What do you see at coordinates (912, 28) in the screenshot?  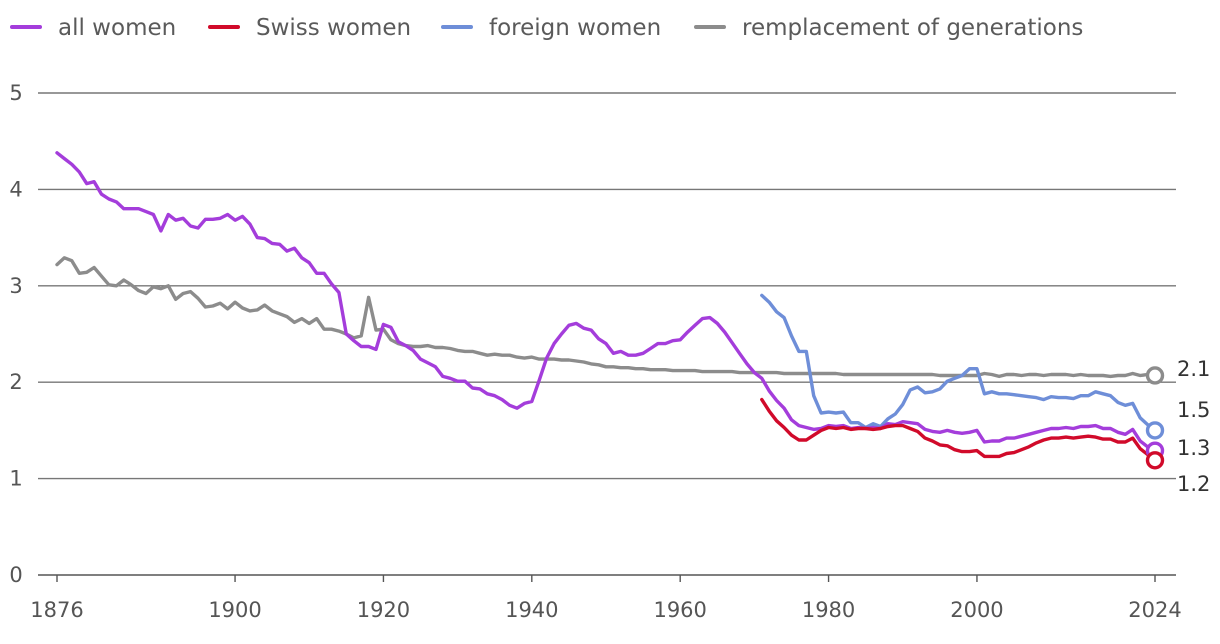 I see `legend-label-remplacement-of-generations: remplacement of generations` at bounding box center [912, 28].